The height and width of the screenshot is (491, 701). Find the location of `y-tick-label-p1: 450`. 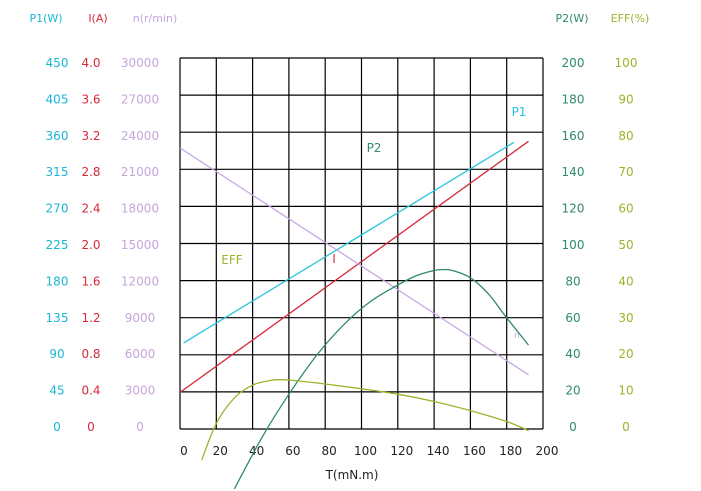

y-tick-label-p1: 450 is located at coordinates (57, 63).